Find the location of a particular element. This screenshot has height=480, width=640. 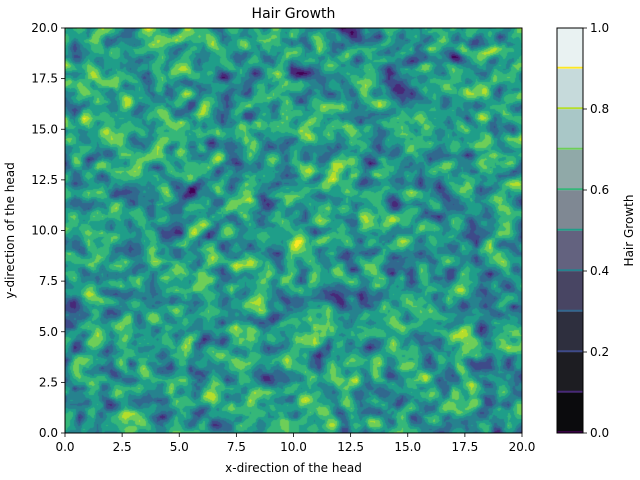

x-tick-label: 0.0 is located at coordinates (64, 447).